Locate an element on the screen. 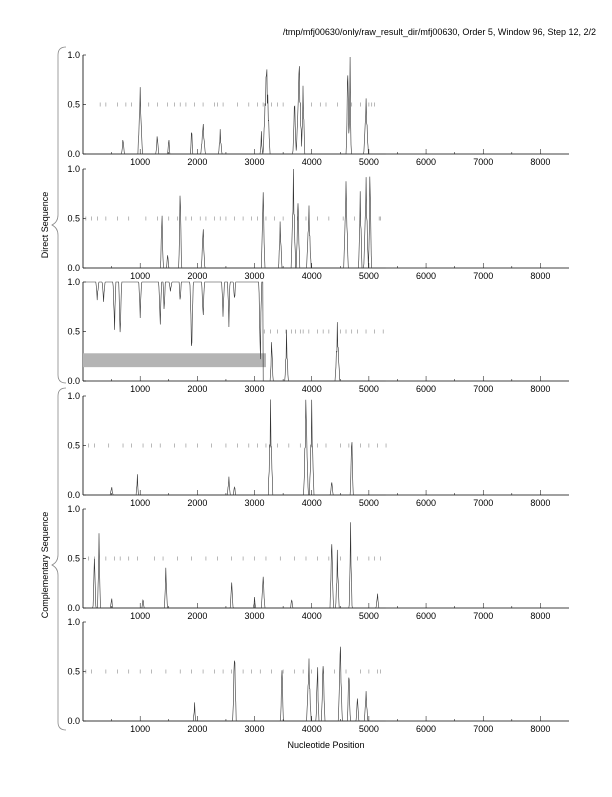 Image resolution: width=612 pixels, height=797 pixels. coding-region-highlight is located at coordinates (174, 360).